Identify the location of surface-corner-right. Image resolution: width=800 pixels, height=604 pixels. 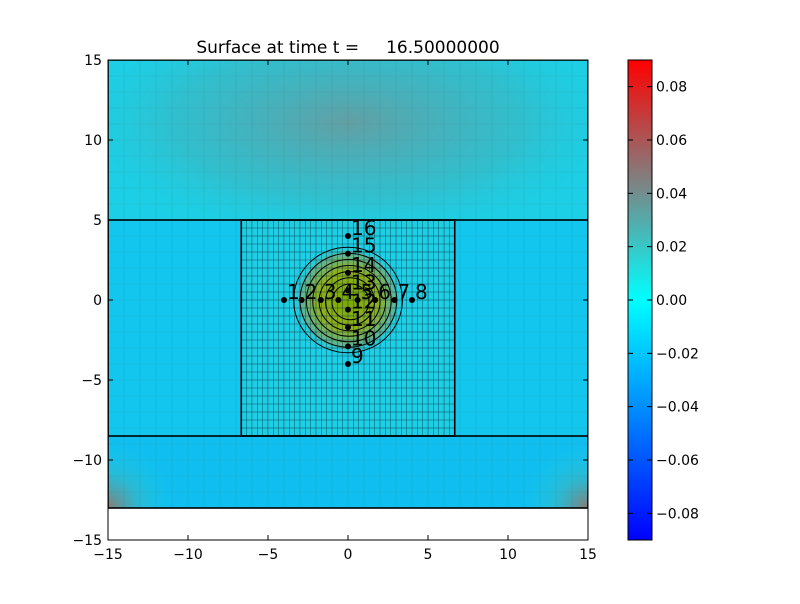
(556, 476).